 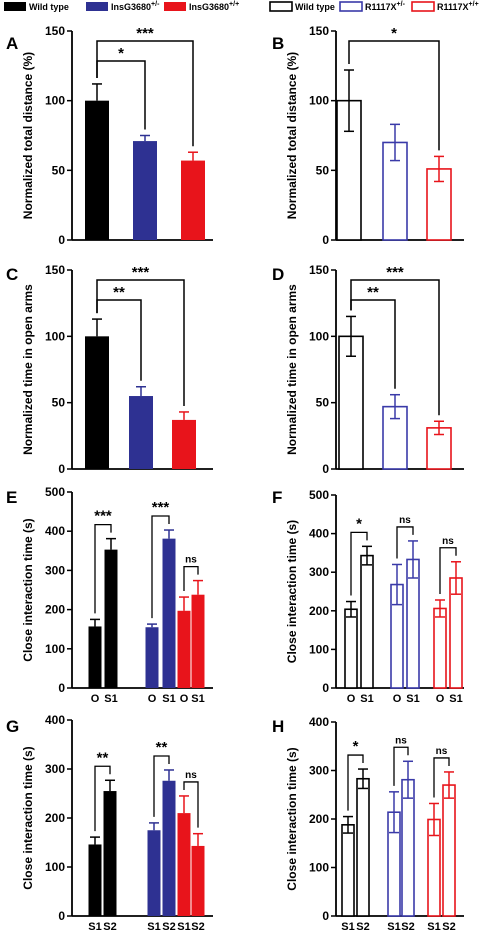 I want to click on left-legend-label: Wild type, so click(x=49, y=7).